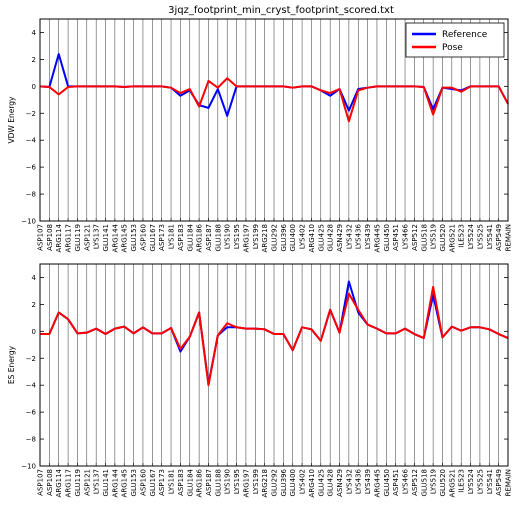  What do you see at coordinates (11, 364) in the screenshot?
I see `y-axis-label: ES Energy` at bounding box center [11, 364].